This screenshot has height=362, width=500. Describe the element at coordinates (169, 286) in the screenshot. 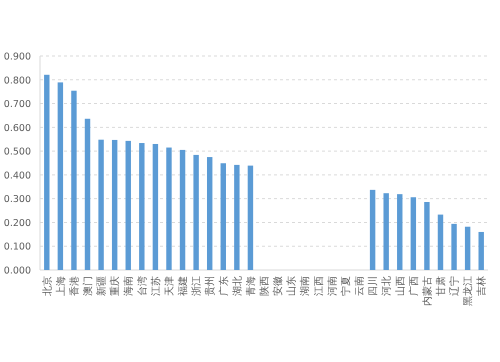

I see `x-tick-label: 天津` at that location.